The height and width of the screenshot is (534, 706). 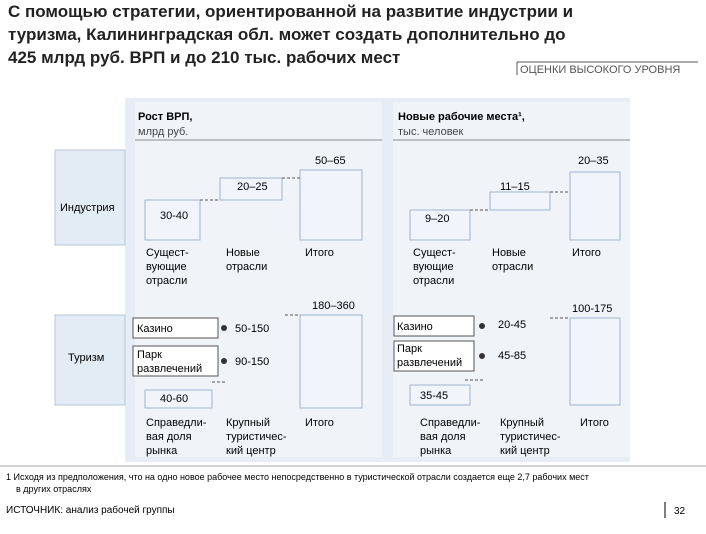 I want to click on value-label: 40-60, so click(x=174, y=399).